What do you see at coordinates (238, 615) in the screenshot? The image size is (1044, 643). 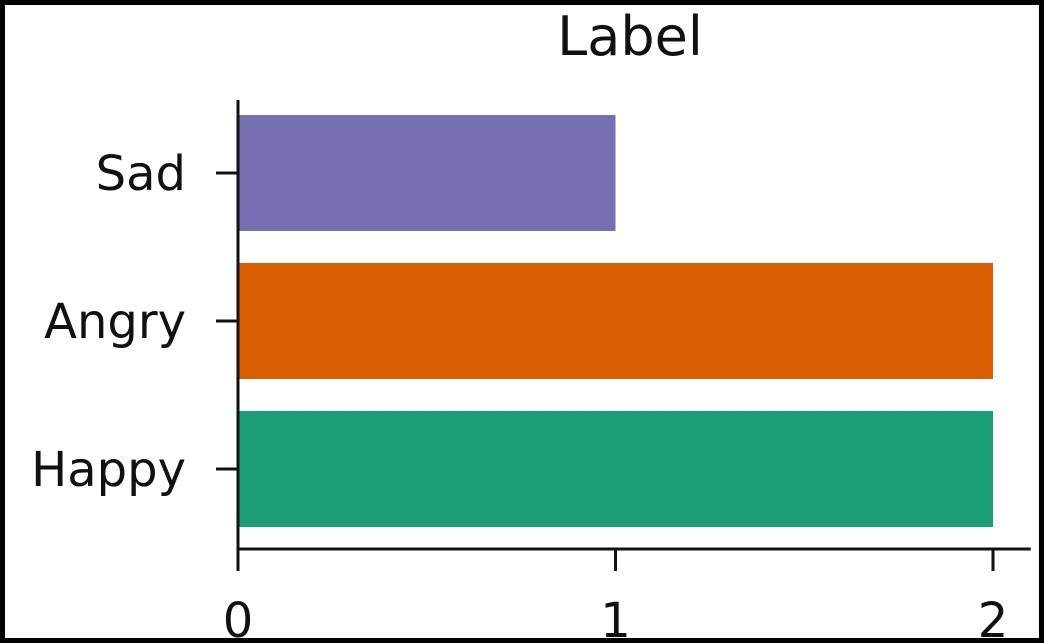 I see `x-tick-label-0: 0` at bounding box center [238, 615].